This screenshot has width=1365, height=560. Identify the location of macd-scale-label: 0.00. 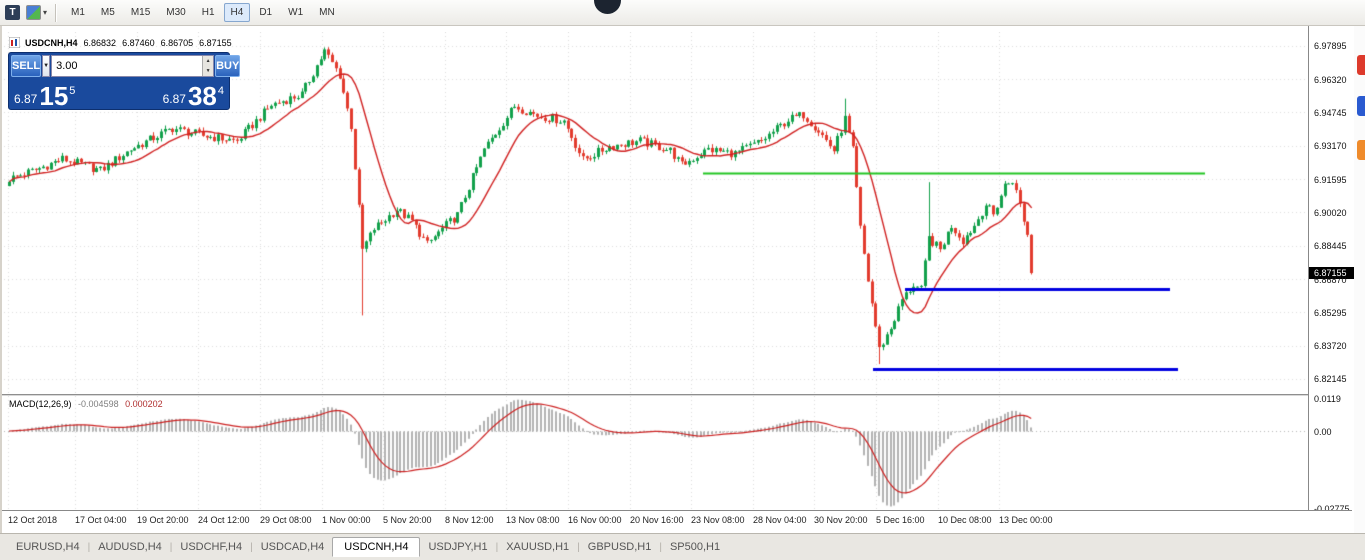
(1323, 432).